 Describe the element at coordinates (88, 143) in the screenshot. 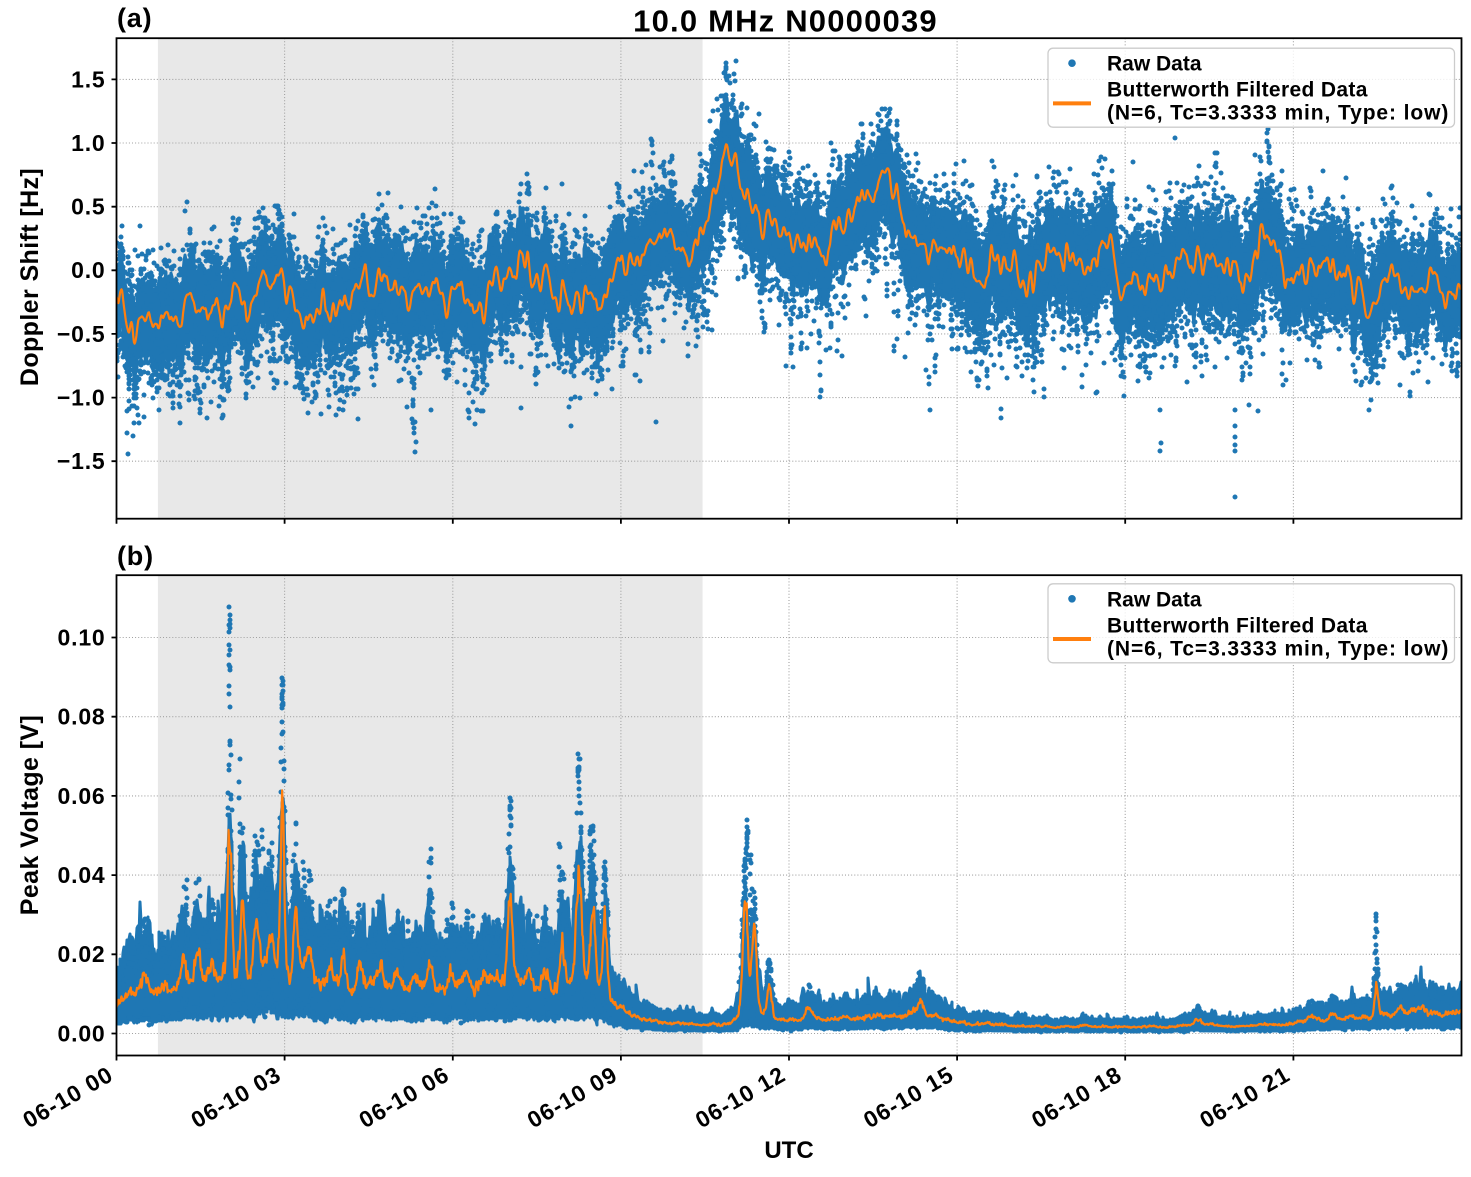

I see `svg-text: 1.0` at that location.